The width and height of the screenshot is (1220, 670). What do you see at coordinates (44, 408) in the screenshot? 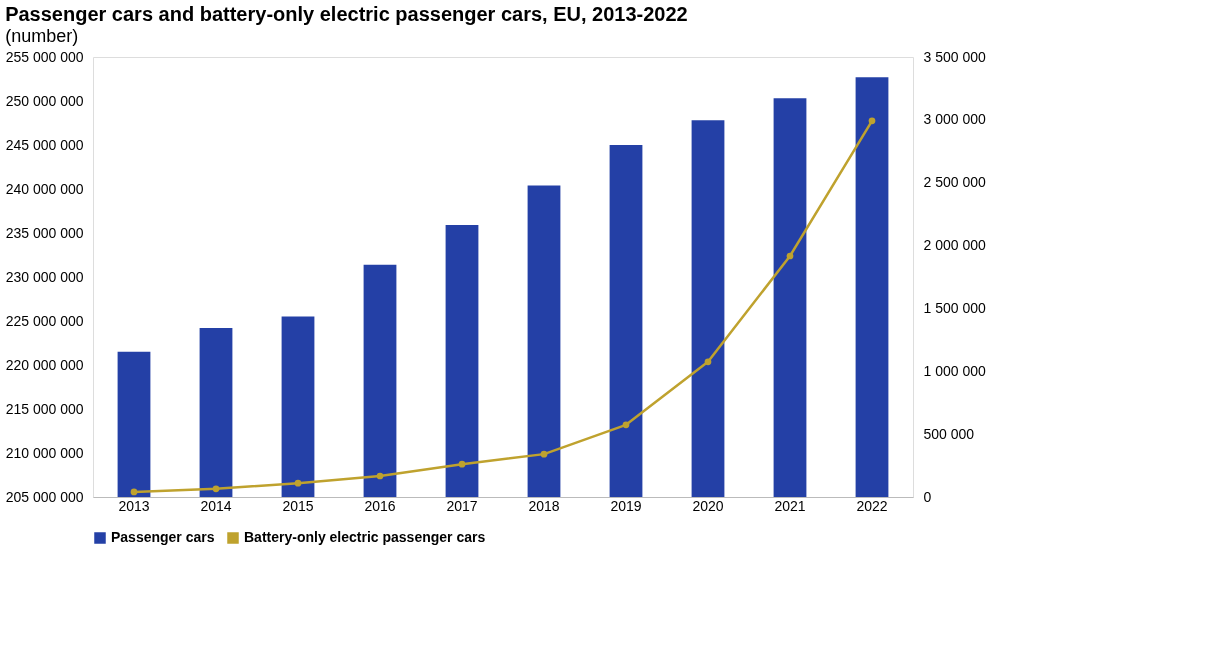
I see `y-tick-label: 215 000 000` at bounding box center [44, 408].